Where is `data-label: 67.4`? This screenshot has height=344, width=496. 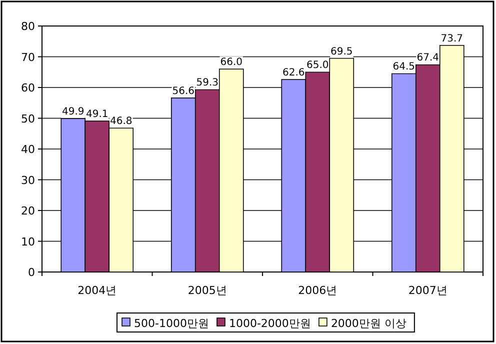 data-label: 67.4 is located at coordinates (428, 58).